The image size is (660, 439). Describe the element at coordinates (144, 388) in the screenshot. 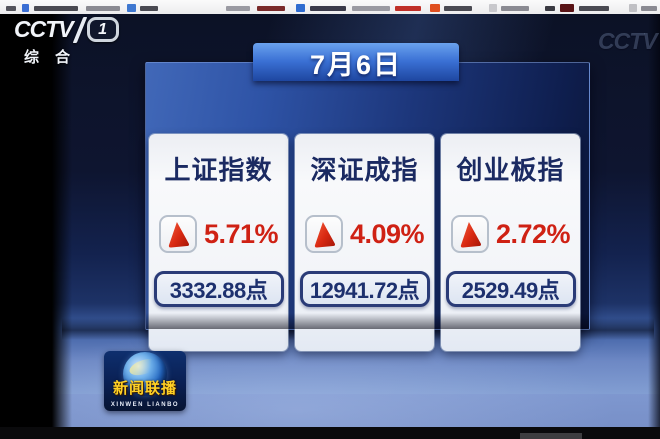

I see `program-title: 新闻联播` at that location.